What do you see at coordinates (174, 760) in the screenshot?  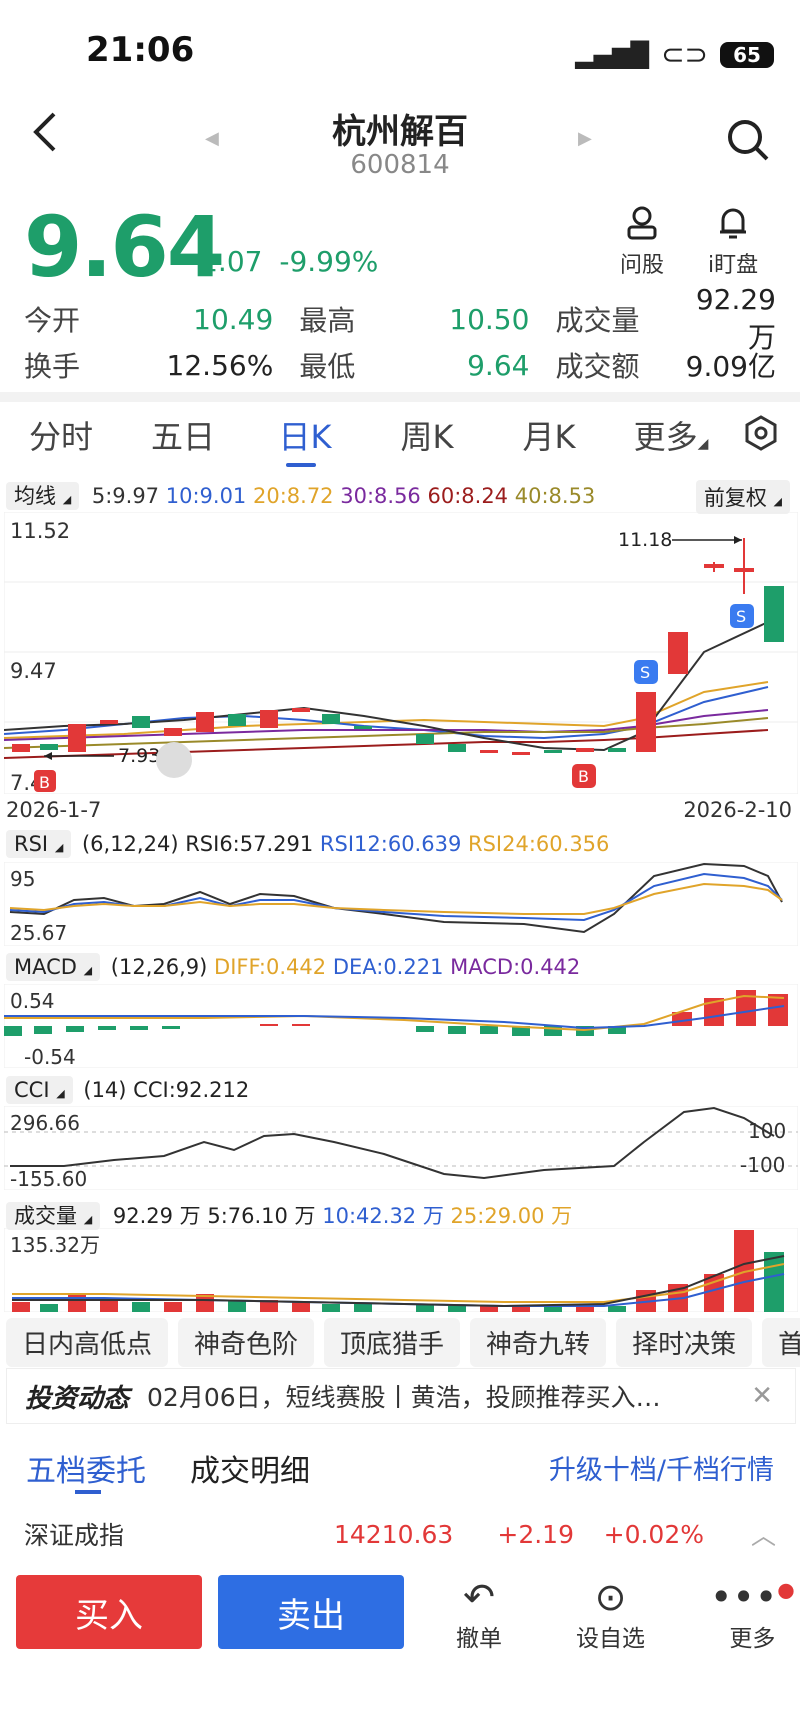 I see `draw-tool-icon` at bounding box center [174, 760].